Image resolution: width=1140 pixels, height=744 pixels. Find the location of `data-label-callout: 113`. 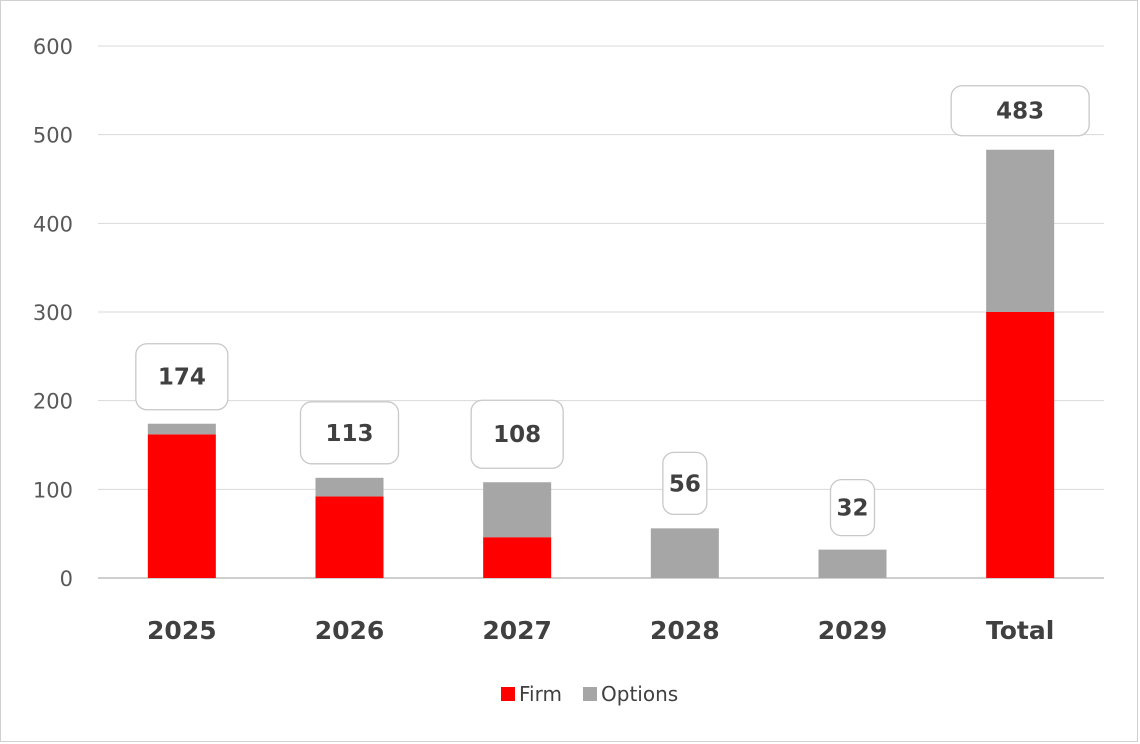

data-label-callout: 113 is located at coordinates (349, 433).